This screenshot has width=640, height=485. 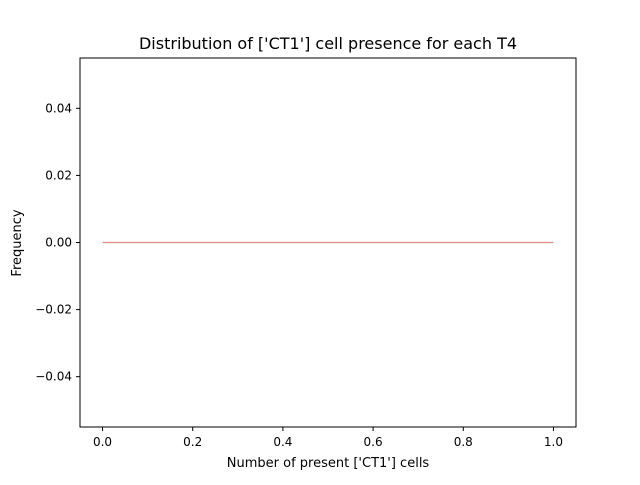 I want to click on y-tick-label: 0.00, so click(x=58, y=243).